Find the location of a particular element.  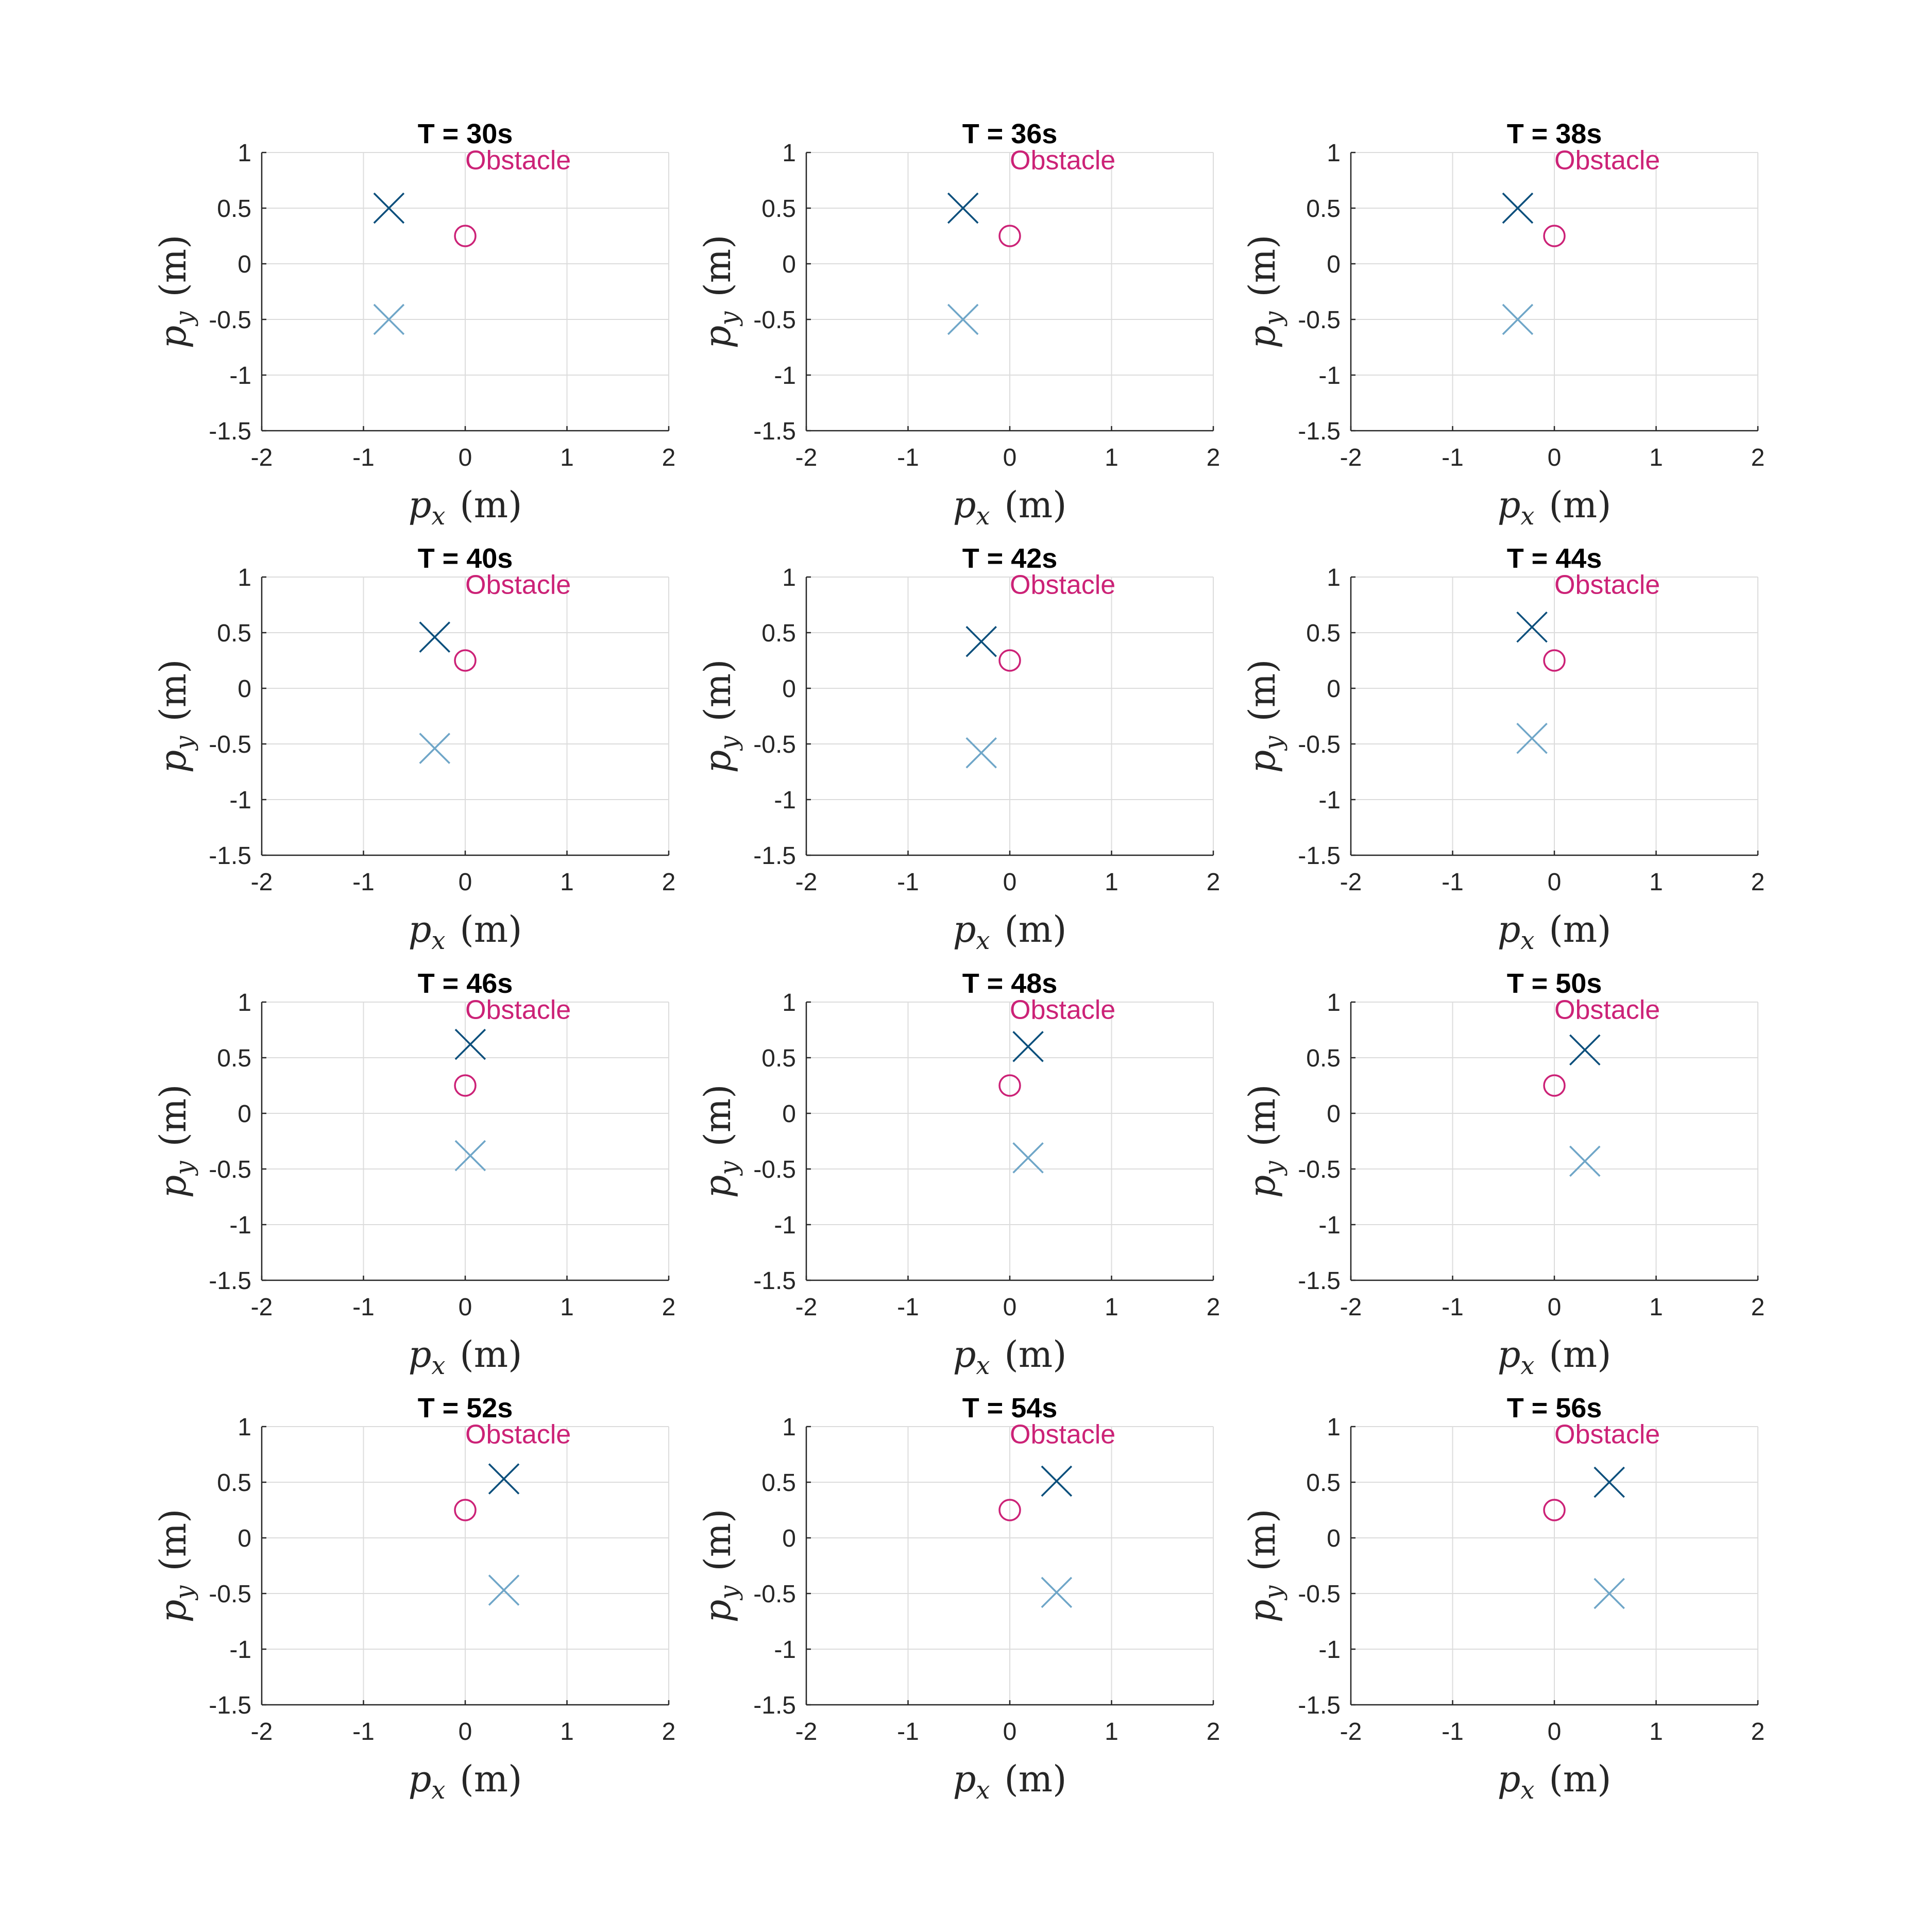

subplot-title: T = 36s is located at coordinates (1010, 133).